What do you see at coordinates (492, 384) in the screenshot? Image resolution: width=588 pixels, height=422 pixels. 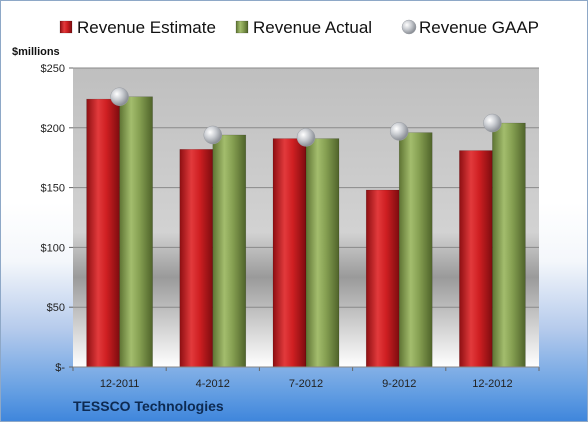 I see `x-tick-label: 12-2012` at bounding box center [492, 384].